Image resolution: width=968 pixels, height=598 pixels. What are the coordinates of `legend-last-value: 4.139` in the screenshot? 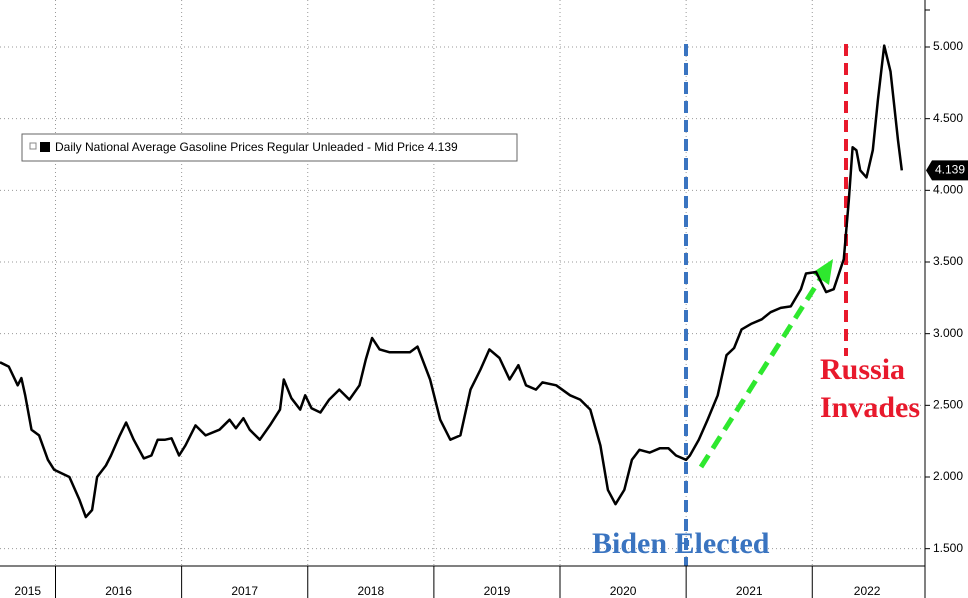 It's located at (443, 147).